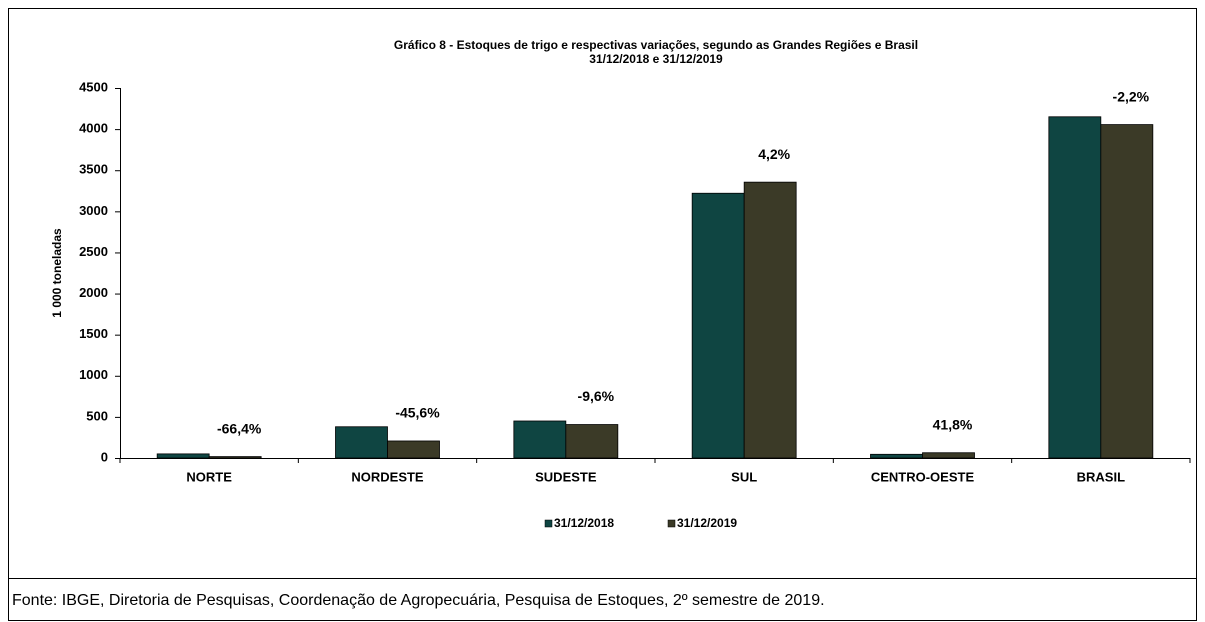  Describe the element at coordinates (93, 86) in the screenshot. I see `y-tick-label: 4500` at that location.